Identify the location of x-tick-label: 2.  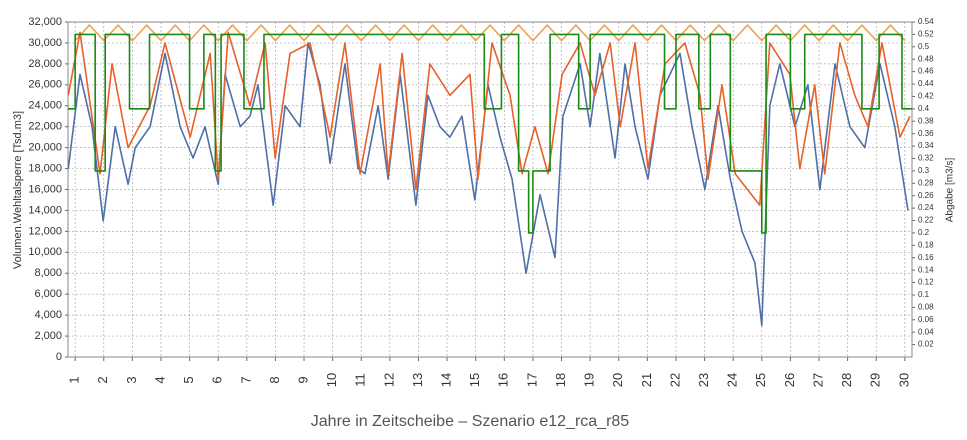
(102, 379).